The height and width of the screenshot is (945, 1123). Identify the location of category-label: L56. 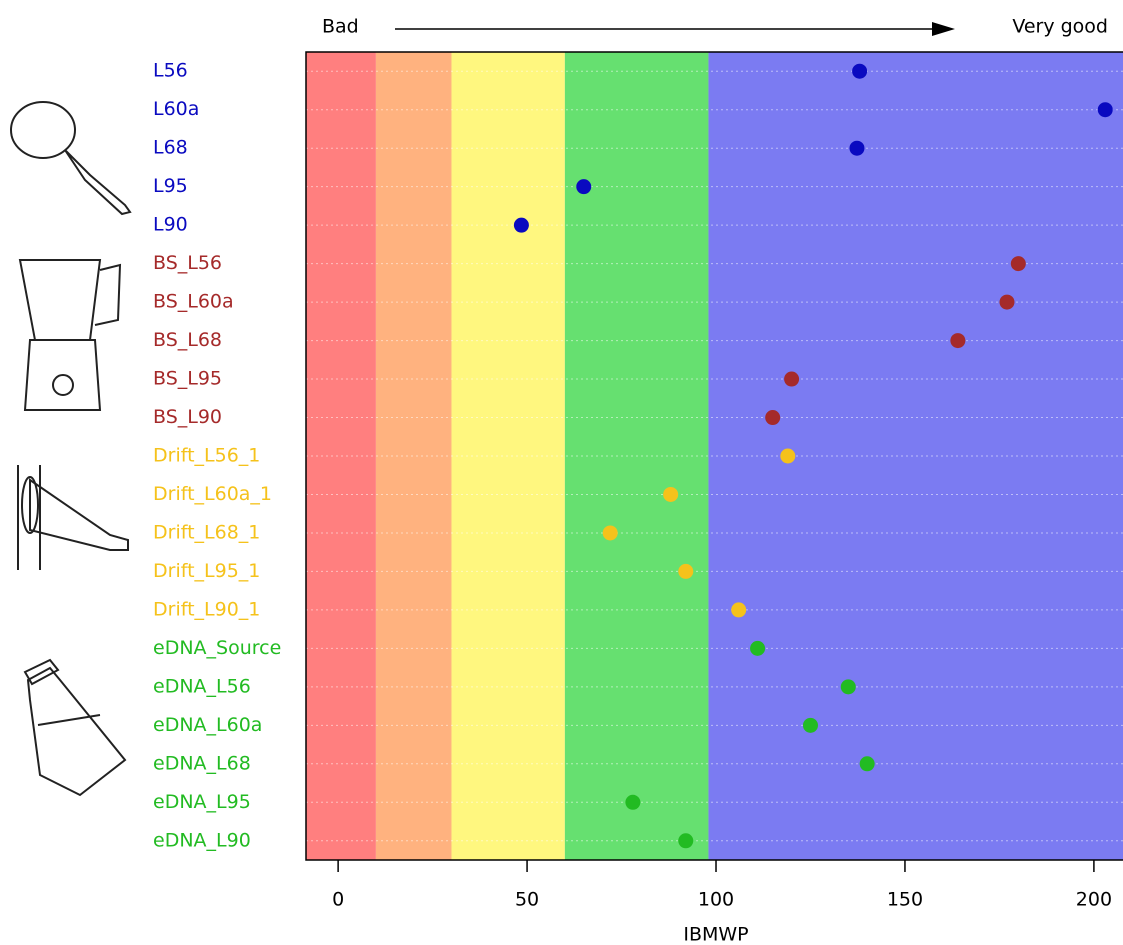
(170, 71).